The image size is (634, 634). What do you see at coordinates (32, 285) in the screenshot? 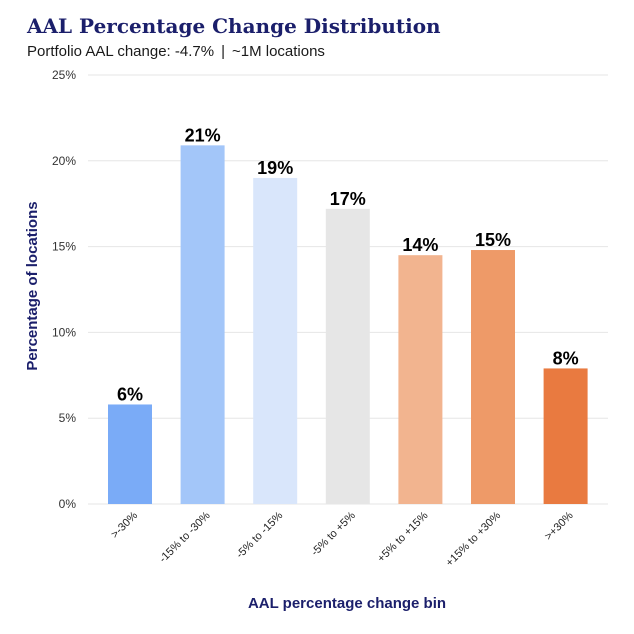
I see `y-axis-title: Percentage of locations` at bounding box center [32, 285].